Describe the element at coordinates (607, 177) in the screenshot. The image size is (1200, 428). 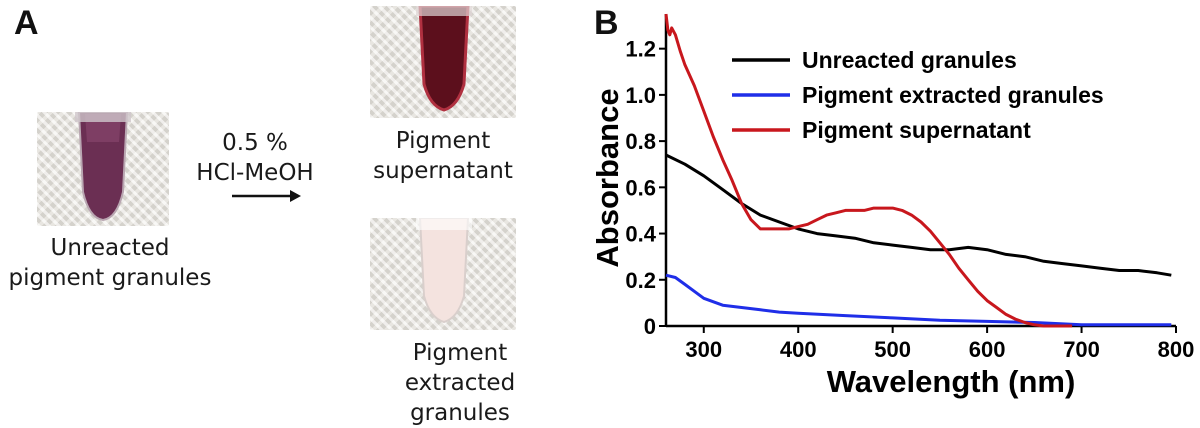
I see `y-axis-label: Absorbance` at that location.